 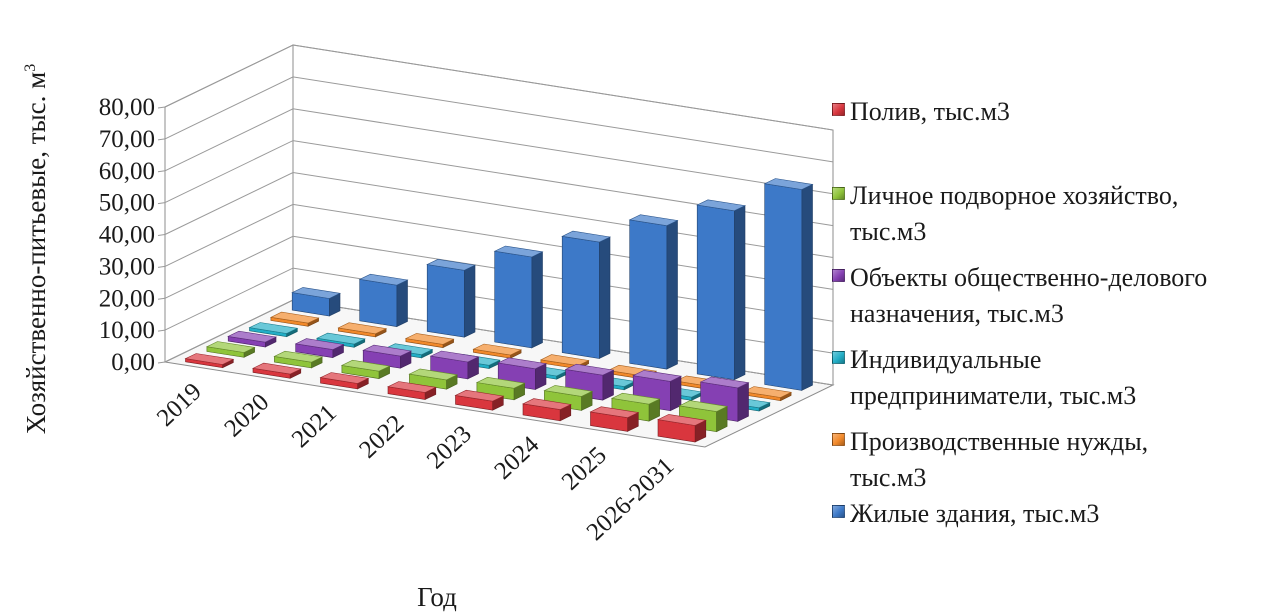 What do you see at coordinates (449, 447) in the screenshot?
I see `x-tick-label: 2023` at bounding box center [449, 447].